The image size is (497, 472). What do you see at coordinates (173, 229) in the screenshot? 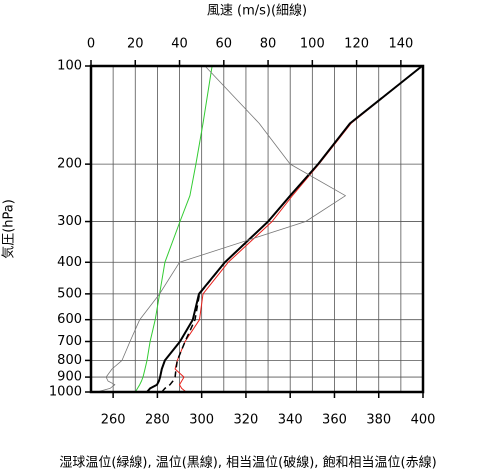
I see `profile-line` at bounding box center [173, 229].